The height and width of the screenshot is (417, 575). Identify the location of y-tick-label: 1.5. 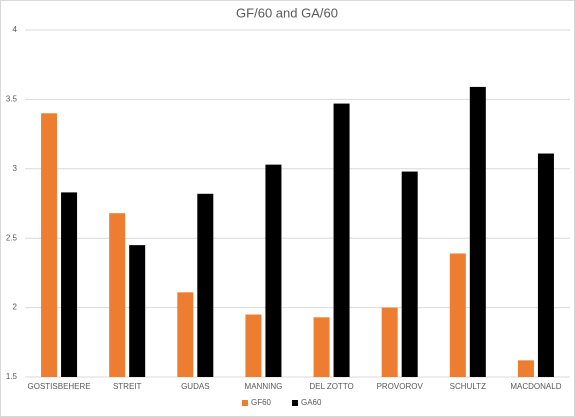
(12, 376).